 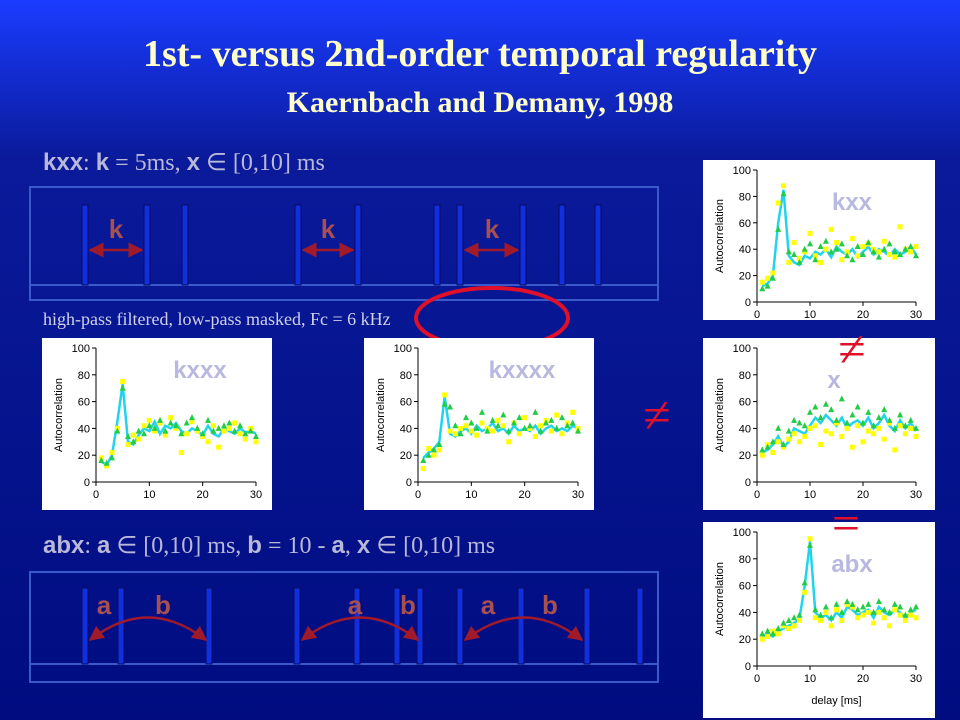 I want to click on k-label: k, so click(x=328, y=229).